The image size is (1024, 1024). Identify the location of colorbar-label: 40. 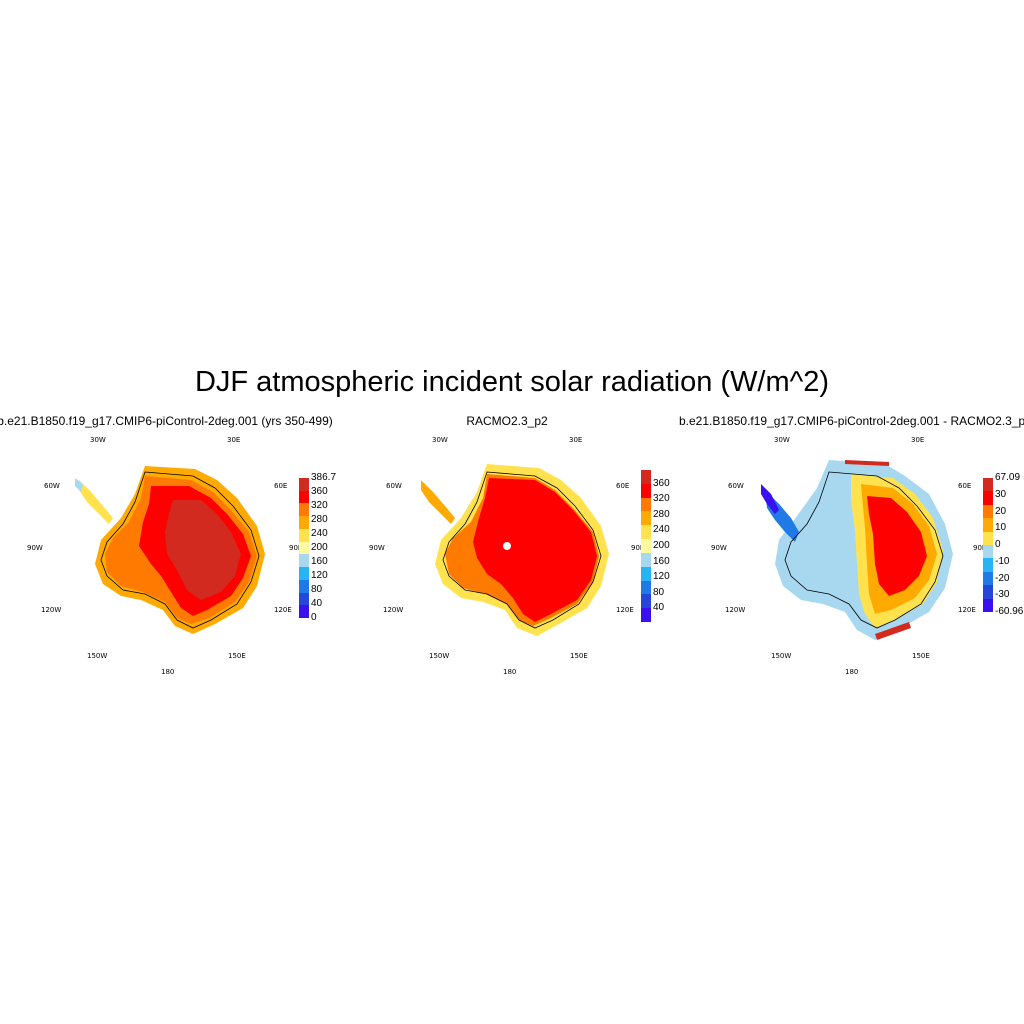
(317, 603).